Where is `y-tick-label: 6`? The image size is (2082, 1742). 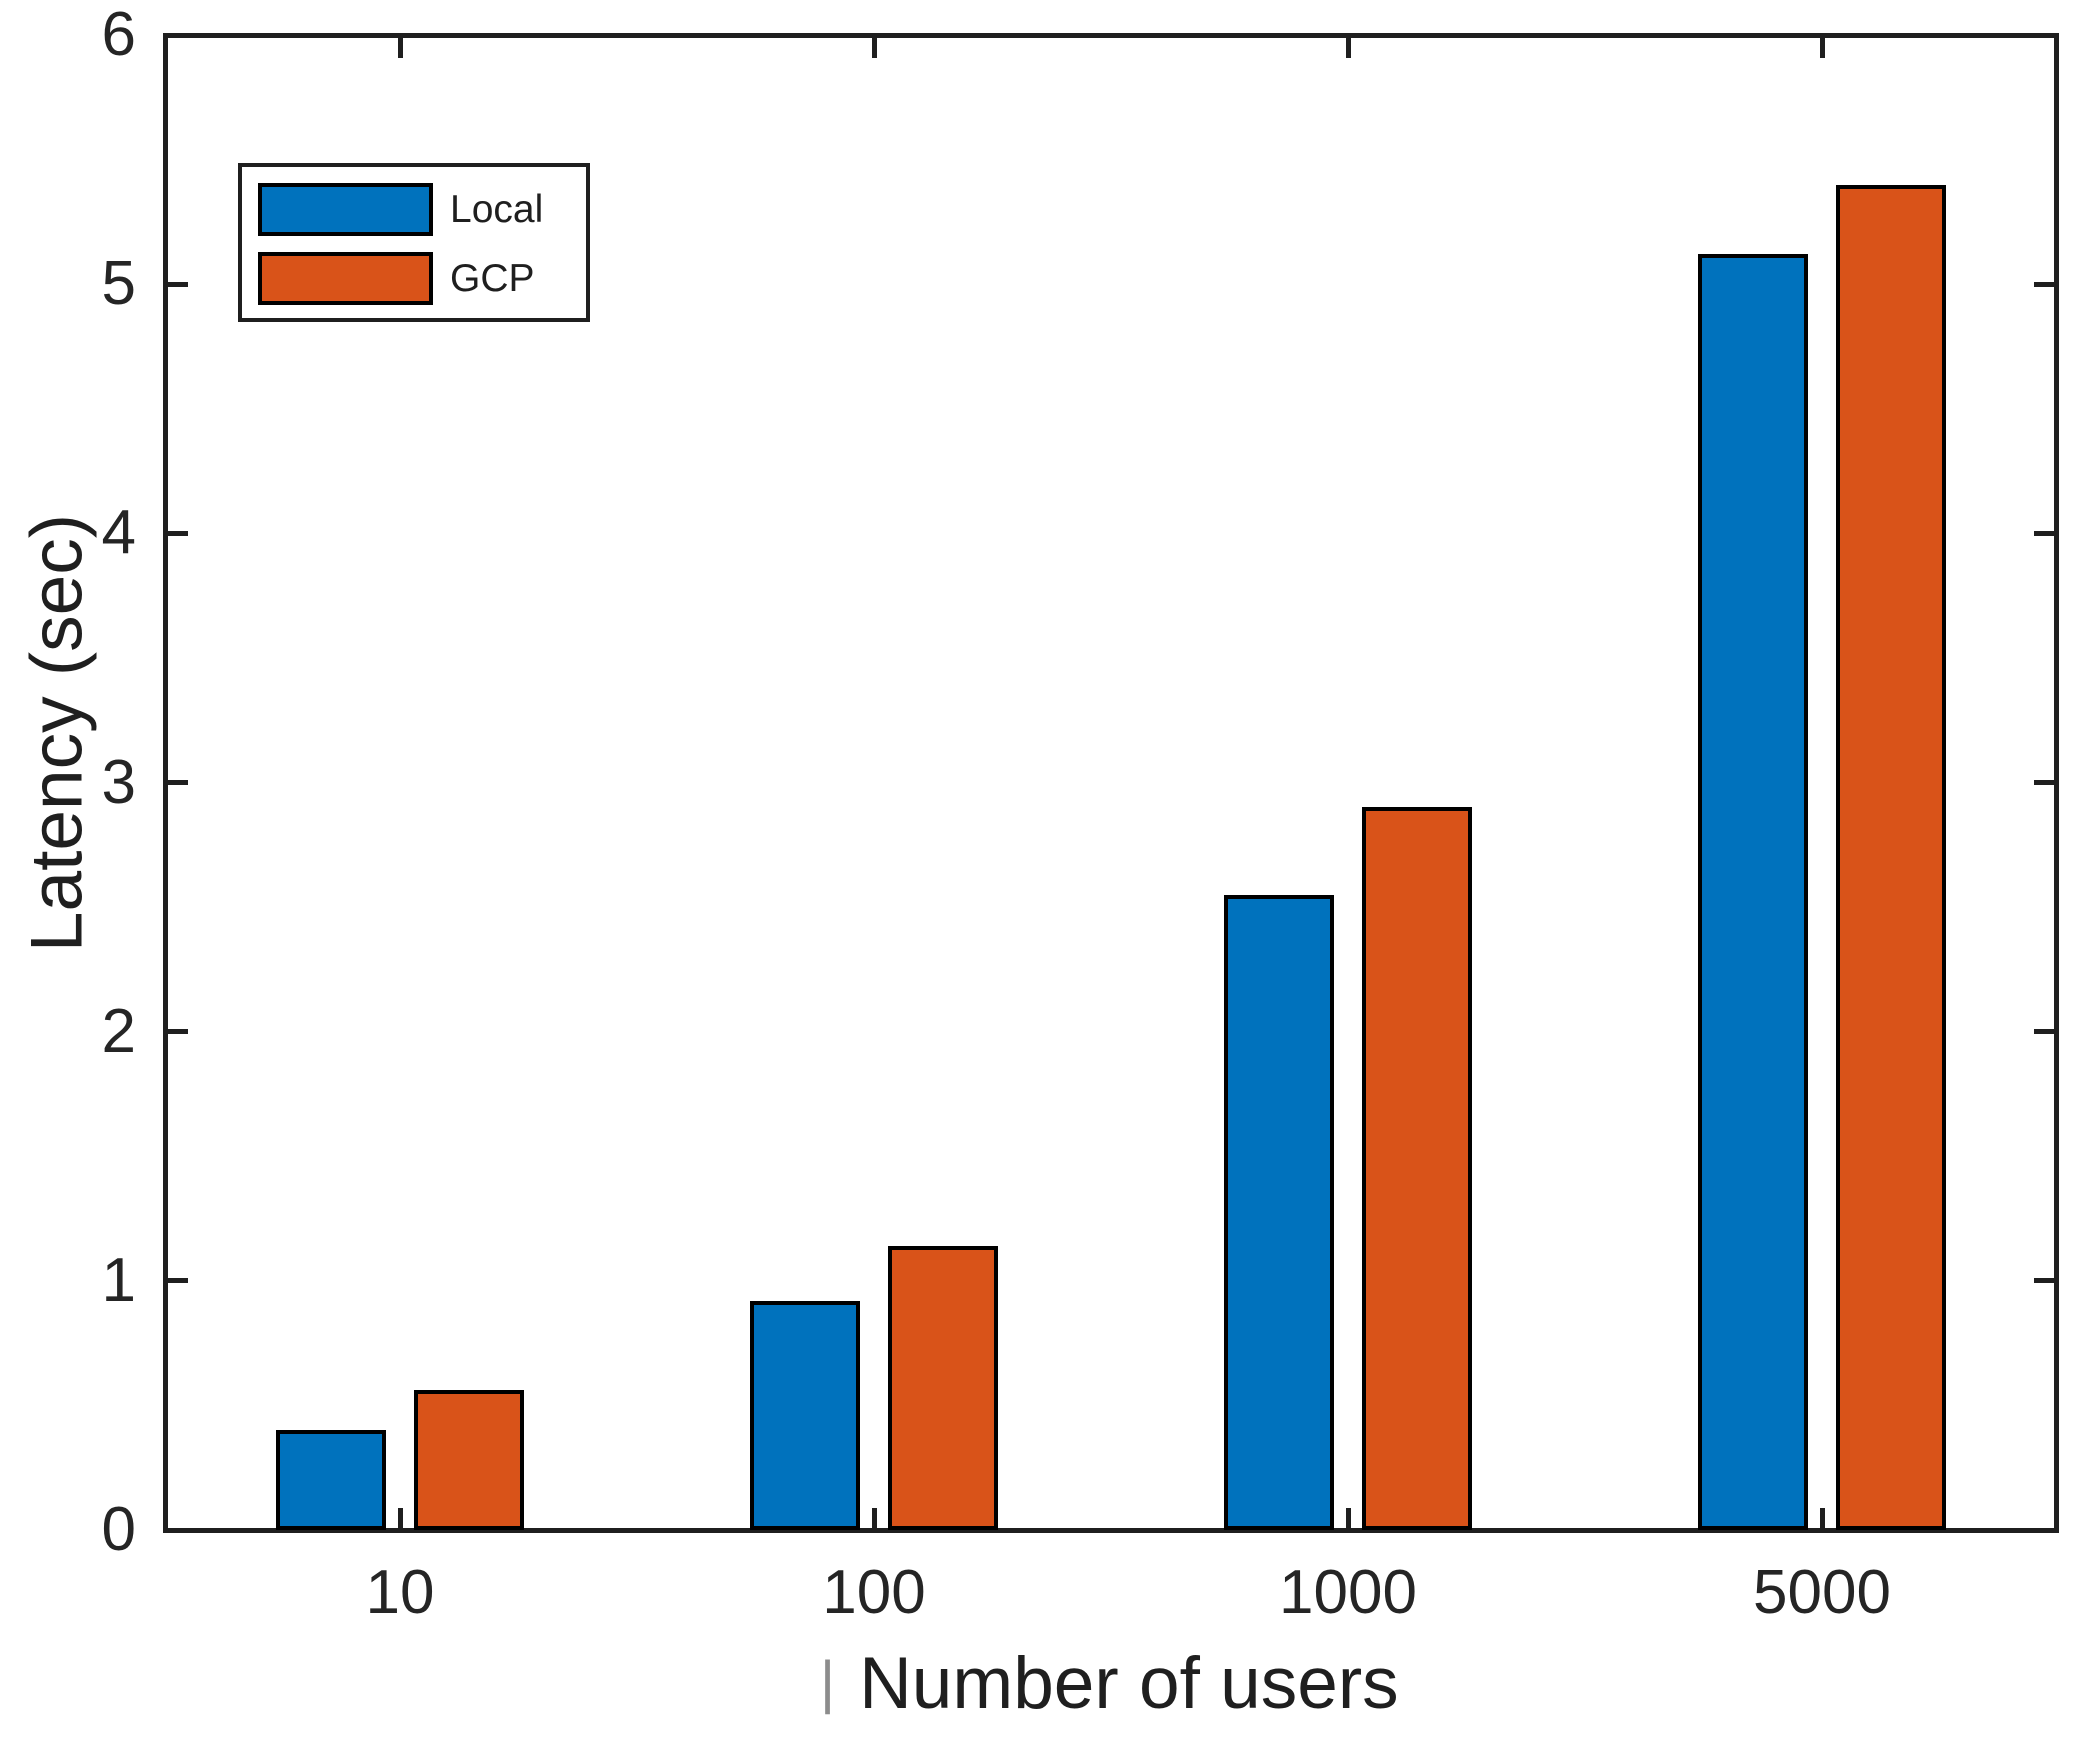 y-tick-label: 6 is located at coordinates (118, 34).